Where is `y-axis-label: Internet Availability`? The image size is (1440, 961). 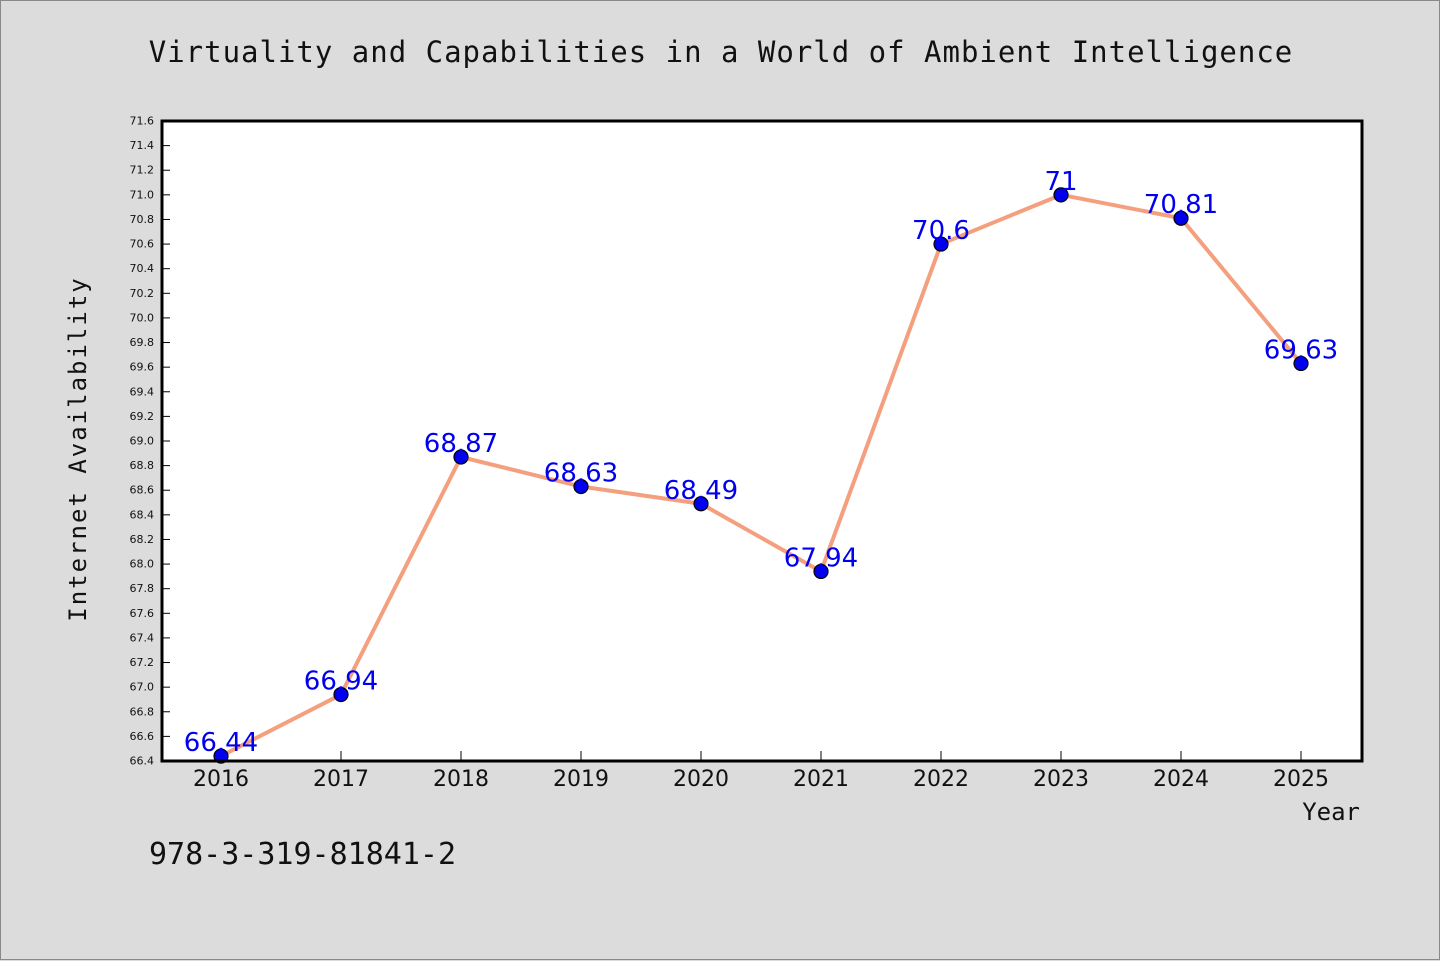 y-axis-label: Internet Availability is located at coordinates (78, 448).